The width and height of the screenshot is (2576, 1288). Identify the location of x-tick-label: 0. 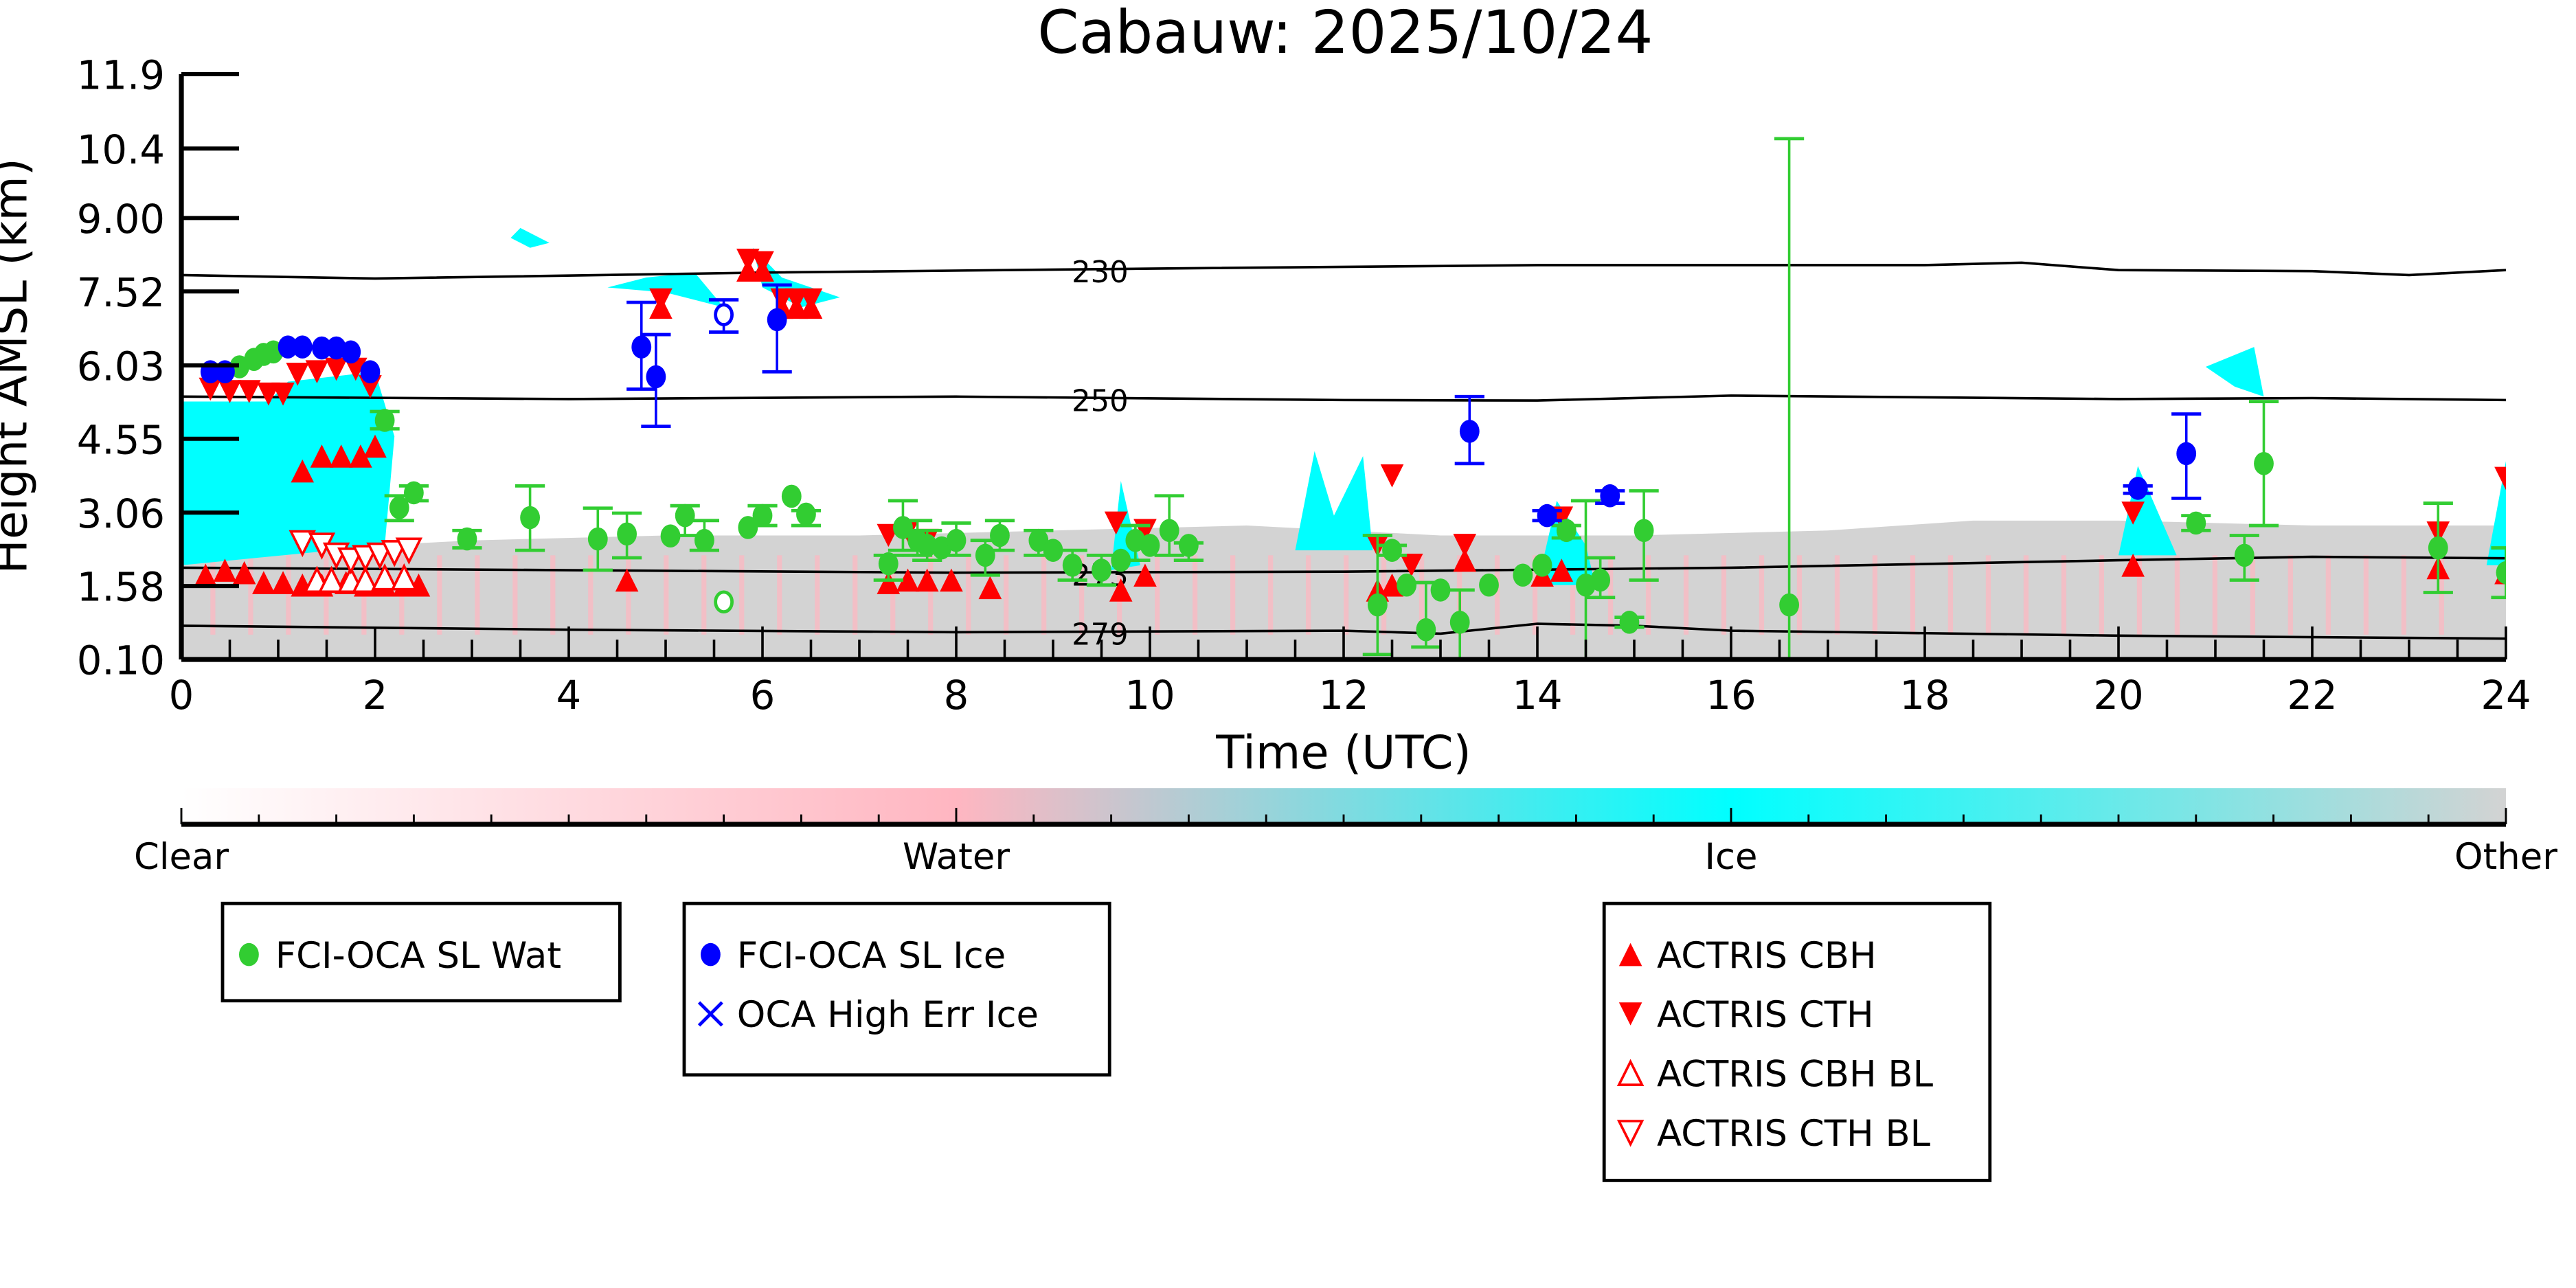
(181, 696).